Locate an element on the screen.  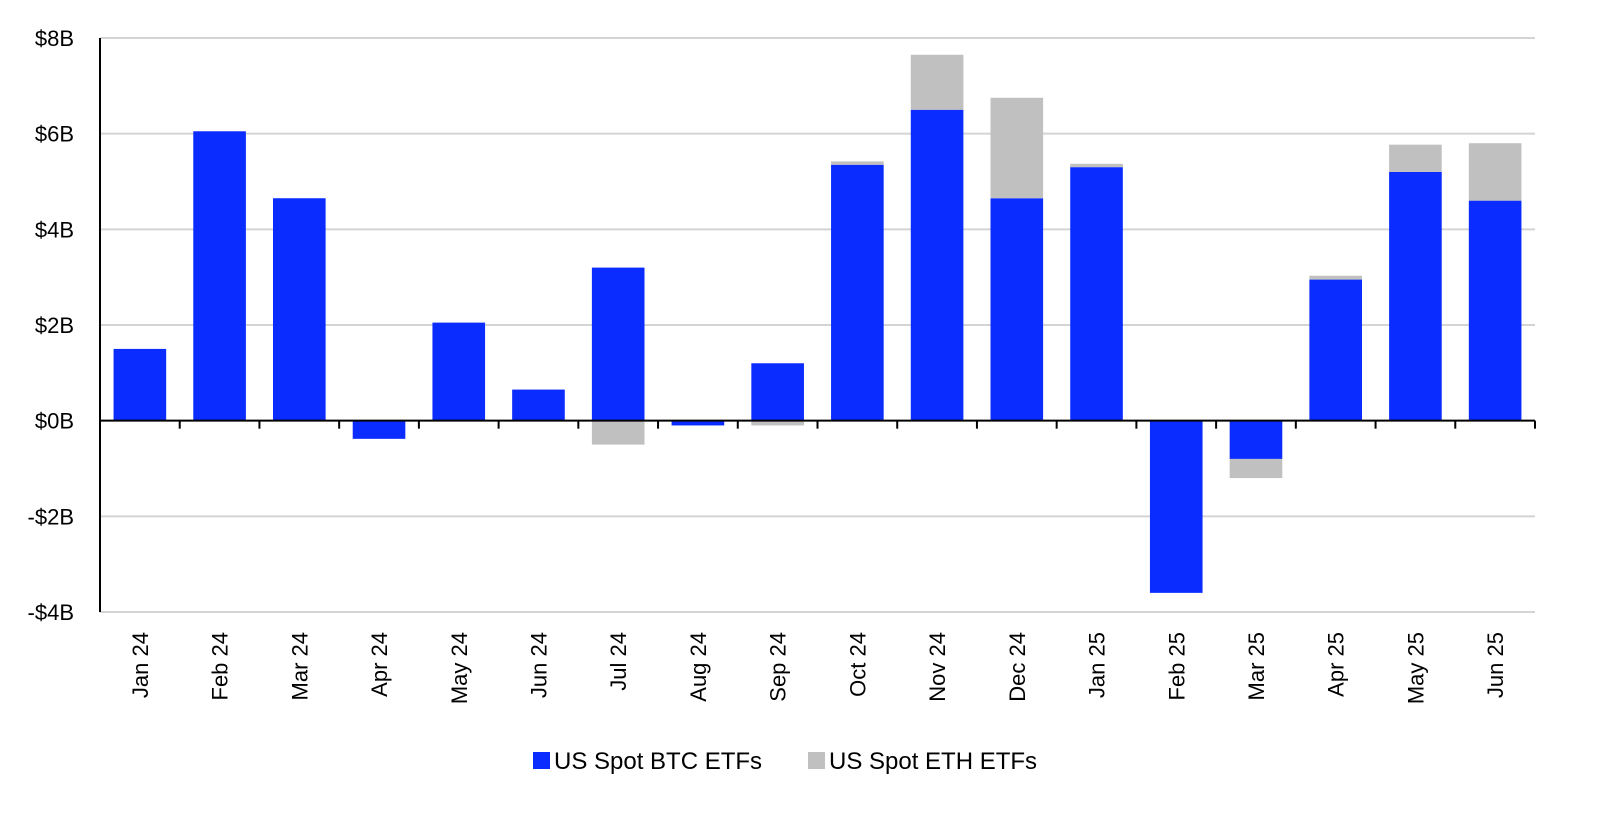
y-tick-label: $2B is located at coordinates (54, 325).